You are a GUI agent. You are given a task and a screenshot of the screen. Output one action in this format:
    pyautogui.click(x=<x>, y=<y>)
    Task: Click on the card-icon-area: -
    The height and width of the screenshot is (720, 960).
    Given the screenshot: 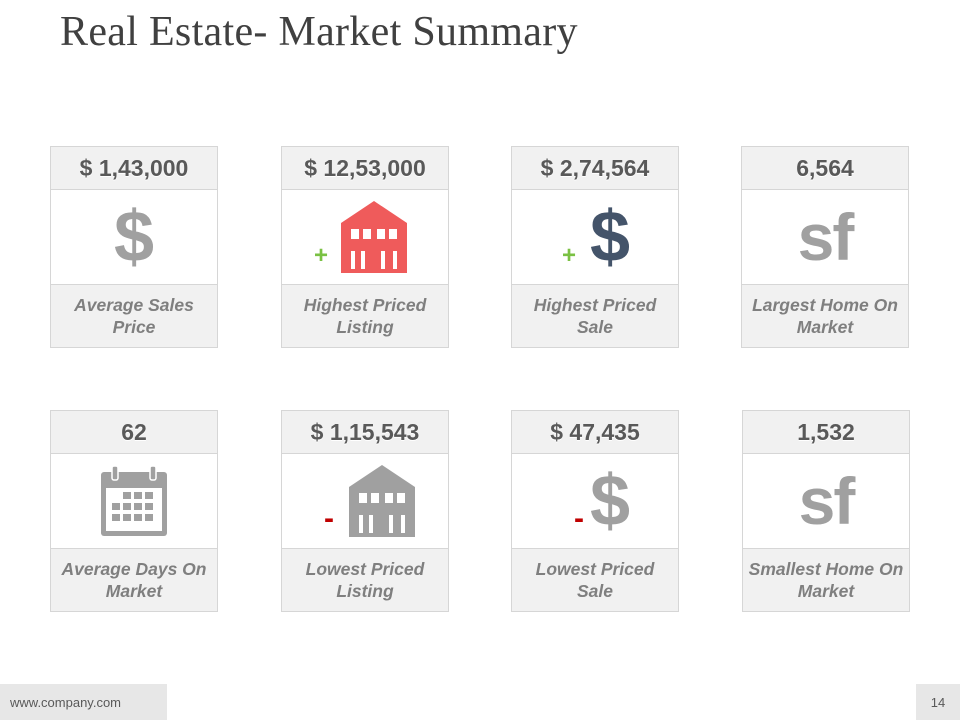 What is the action you would take?
    pyautogui.click(x=365, y=501)
    